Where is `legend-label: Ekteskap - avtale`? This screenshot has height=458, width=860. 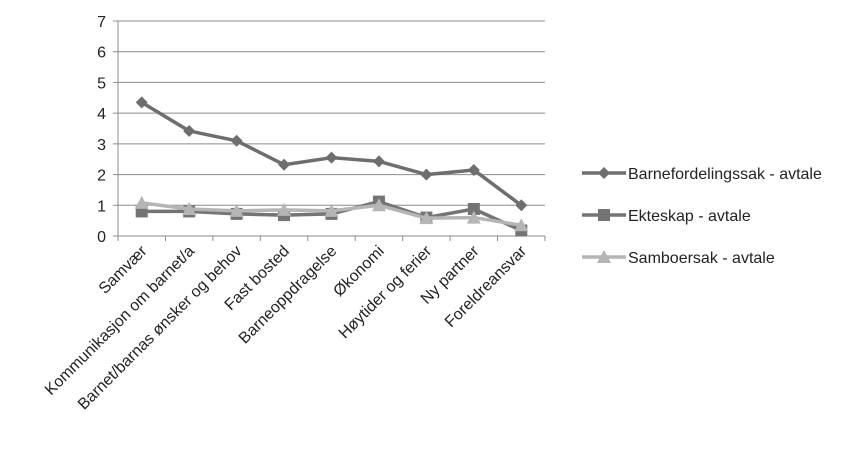 legend-label: Ekteskap - avtale is located at coordinates (689, 216).